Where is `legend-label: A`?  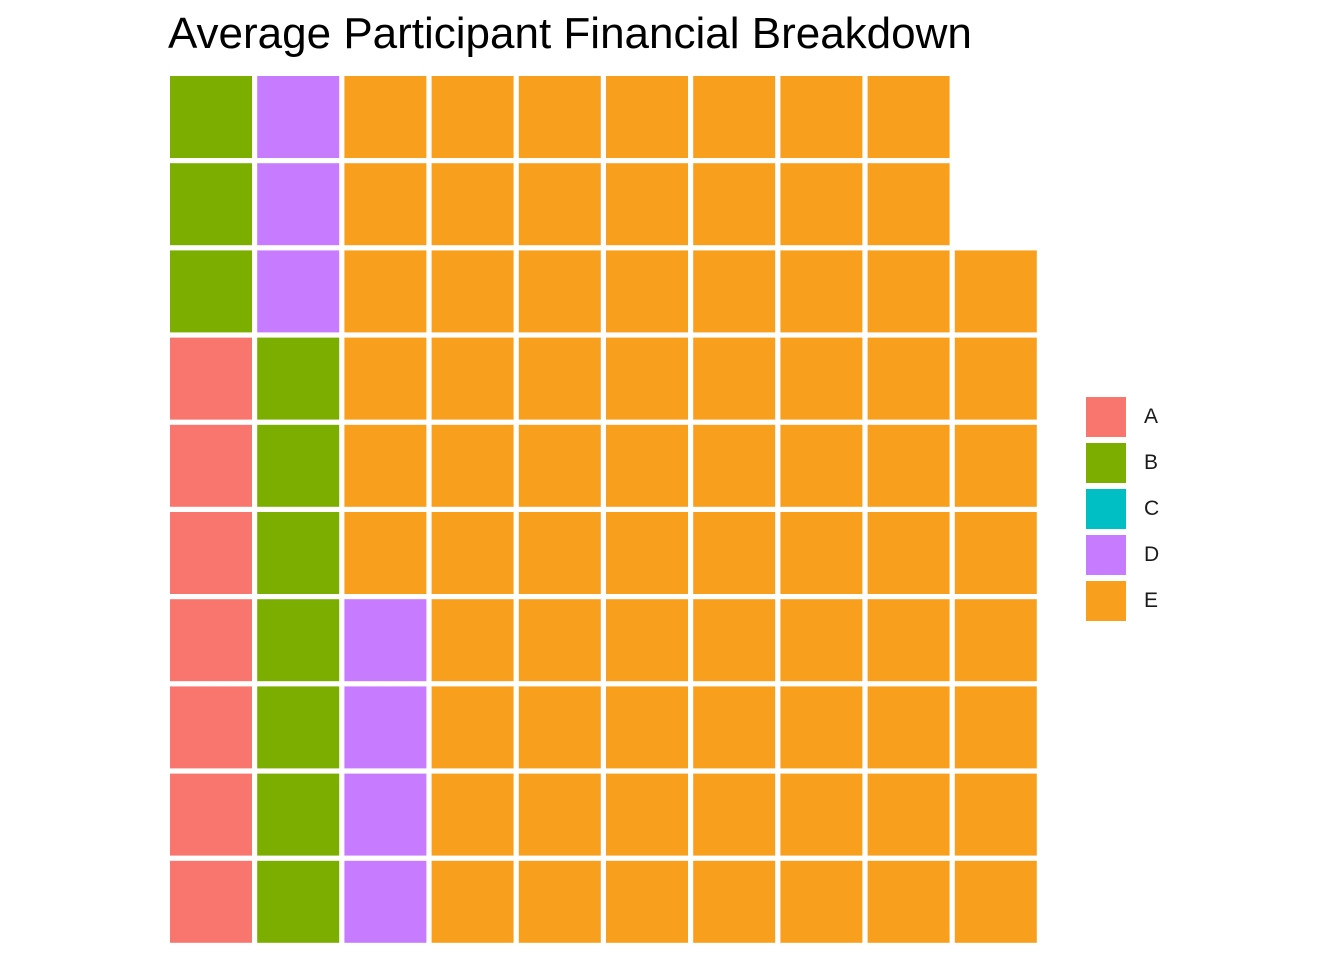
legend-label: A is located at coordinates (1151, 416).